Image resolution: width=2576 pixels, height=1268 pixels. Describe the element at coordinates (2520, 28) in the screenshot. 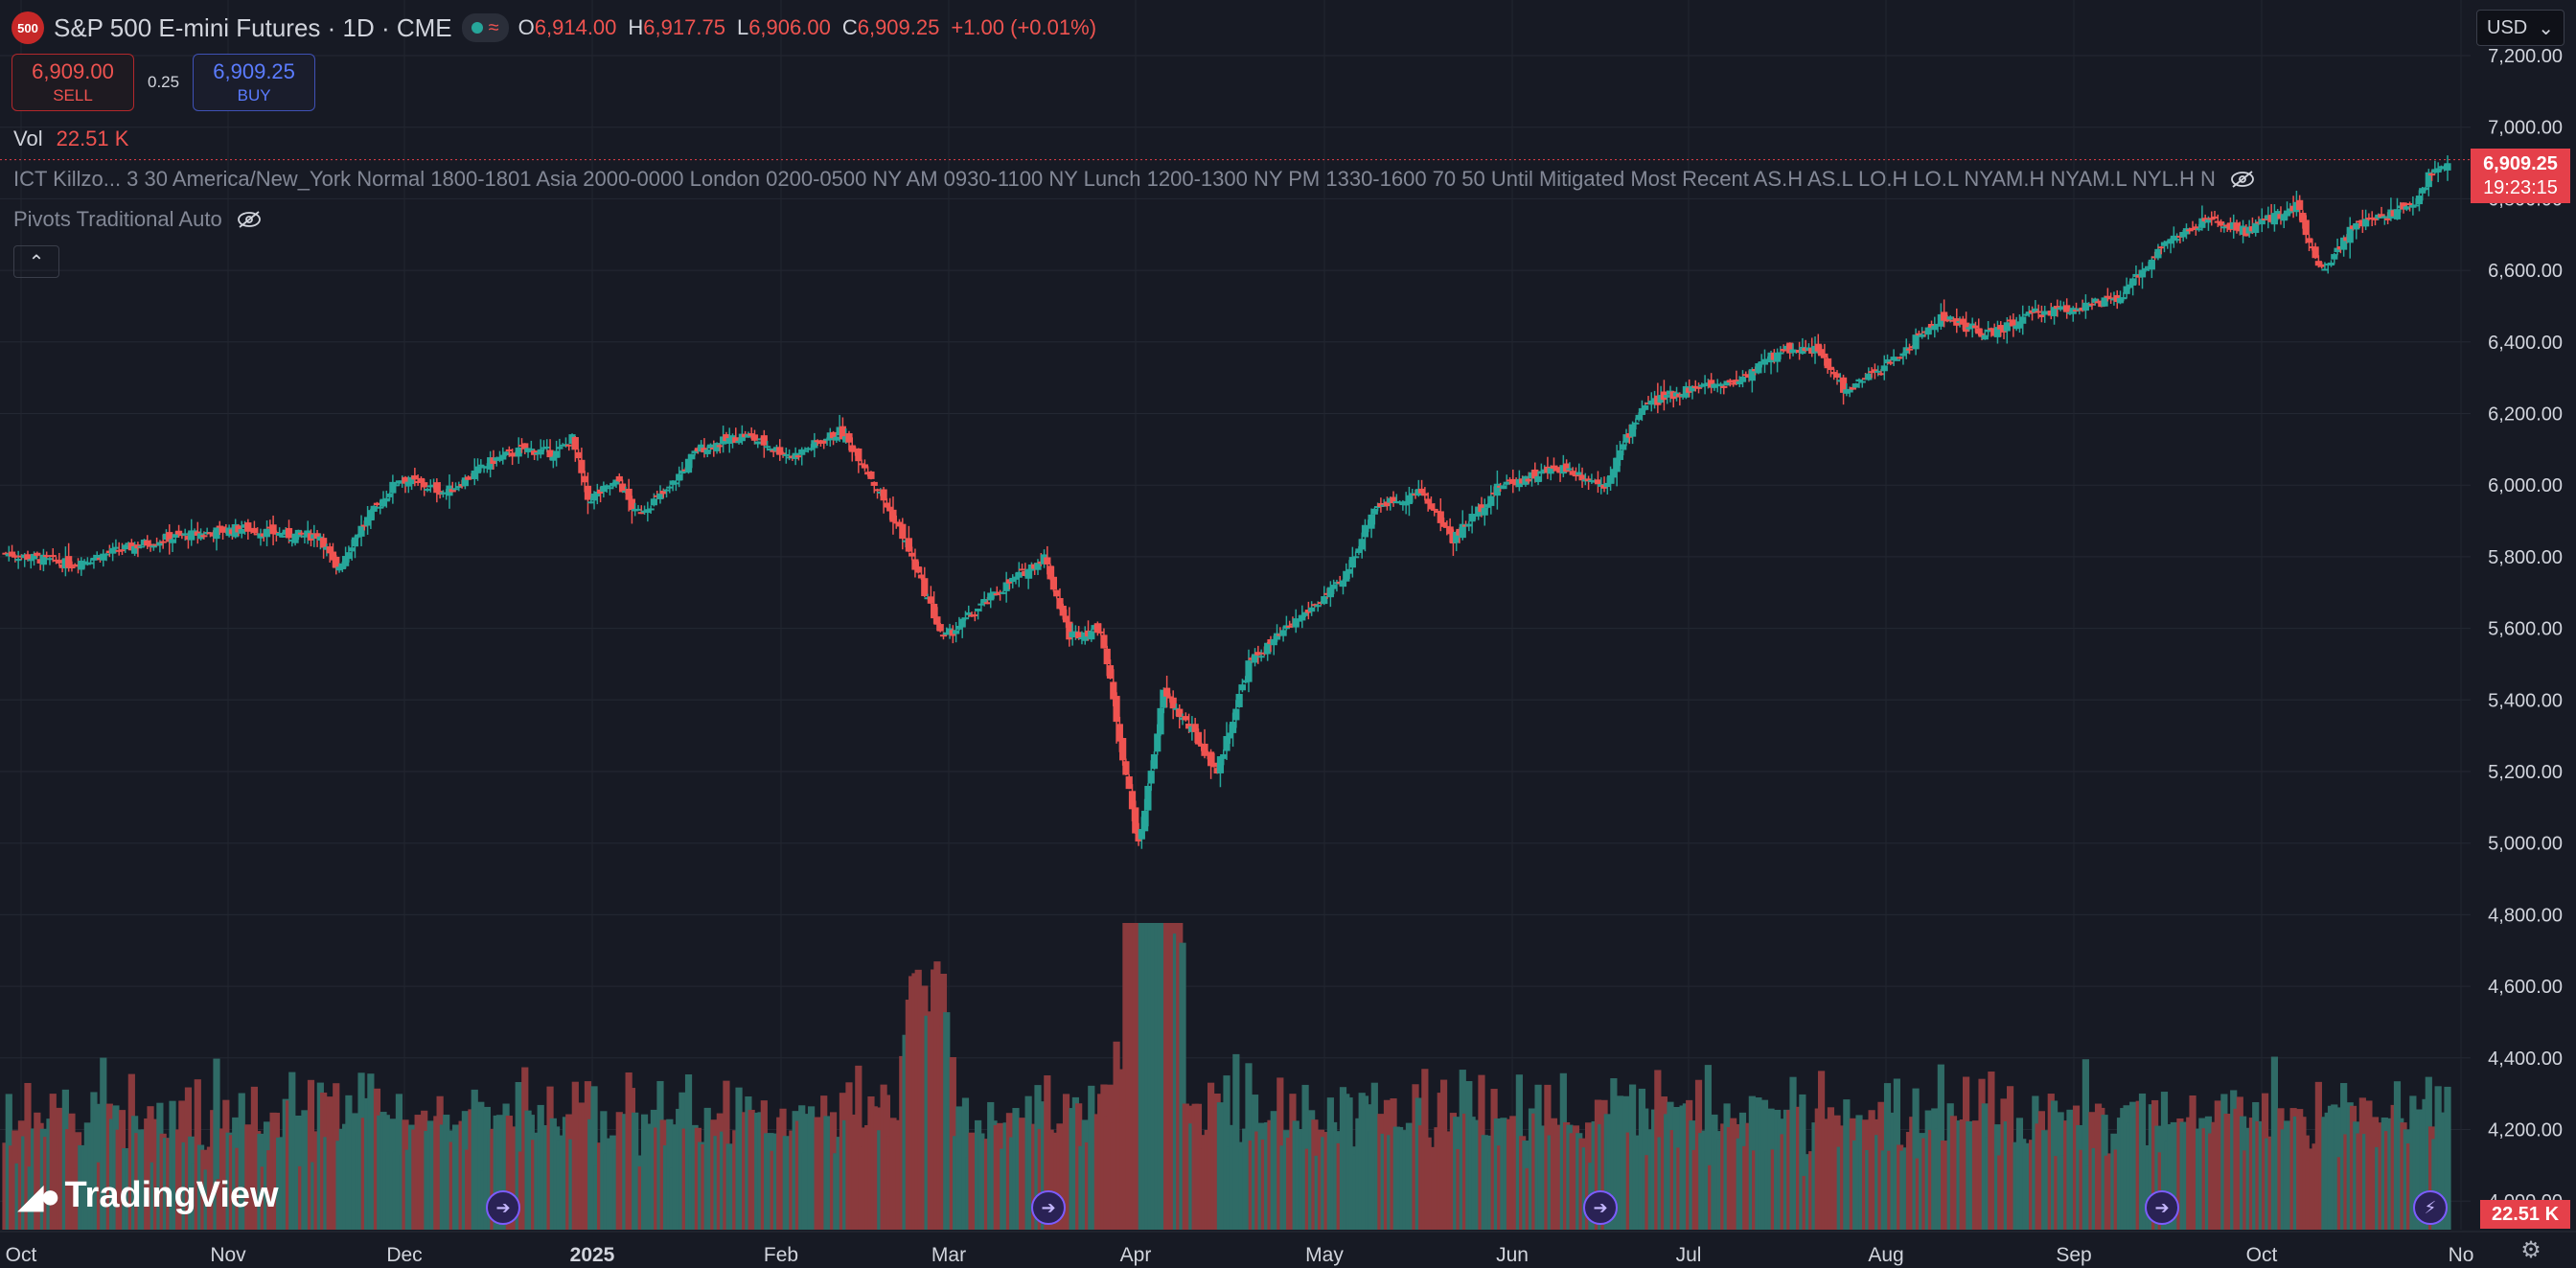

I see `currency-select: USD ⌄` at that location.